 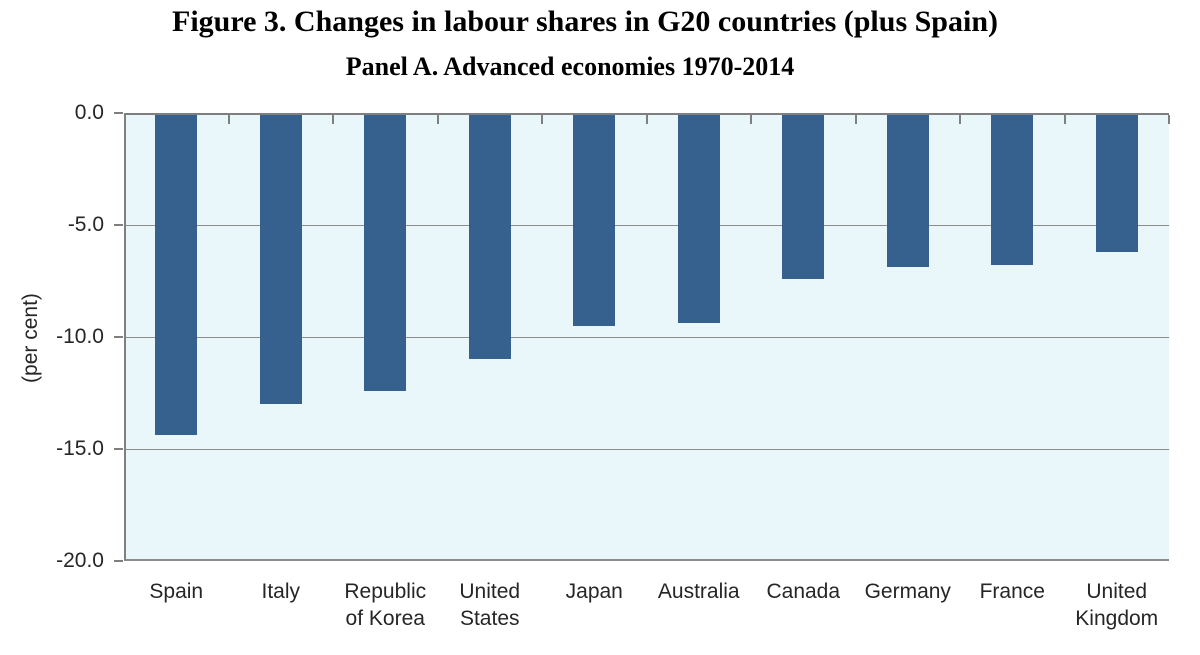 I want to click on bar-spain, so click(x=176, y=275).